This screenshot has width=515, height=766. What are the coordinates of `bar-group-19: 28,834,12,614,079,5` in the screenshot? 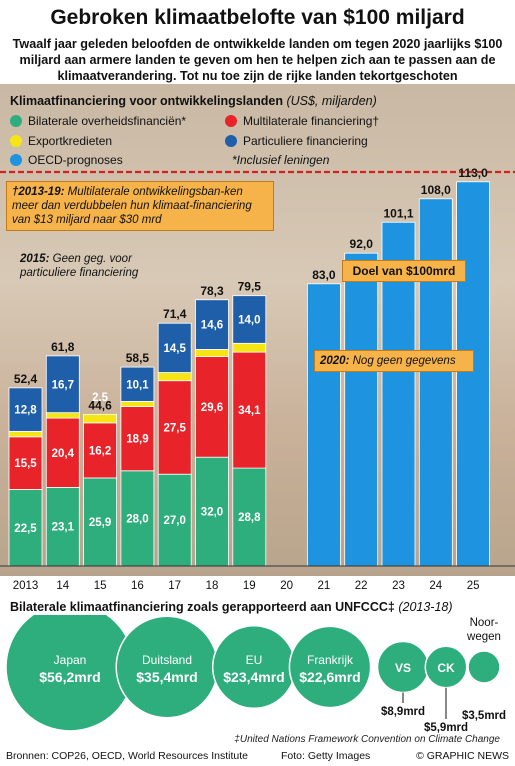 It's located at (249, 423).